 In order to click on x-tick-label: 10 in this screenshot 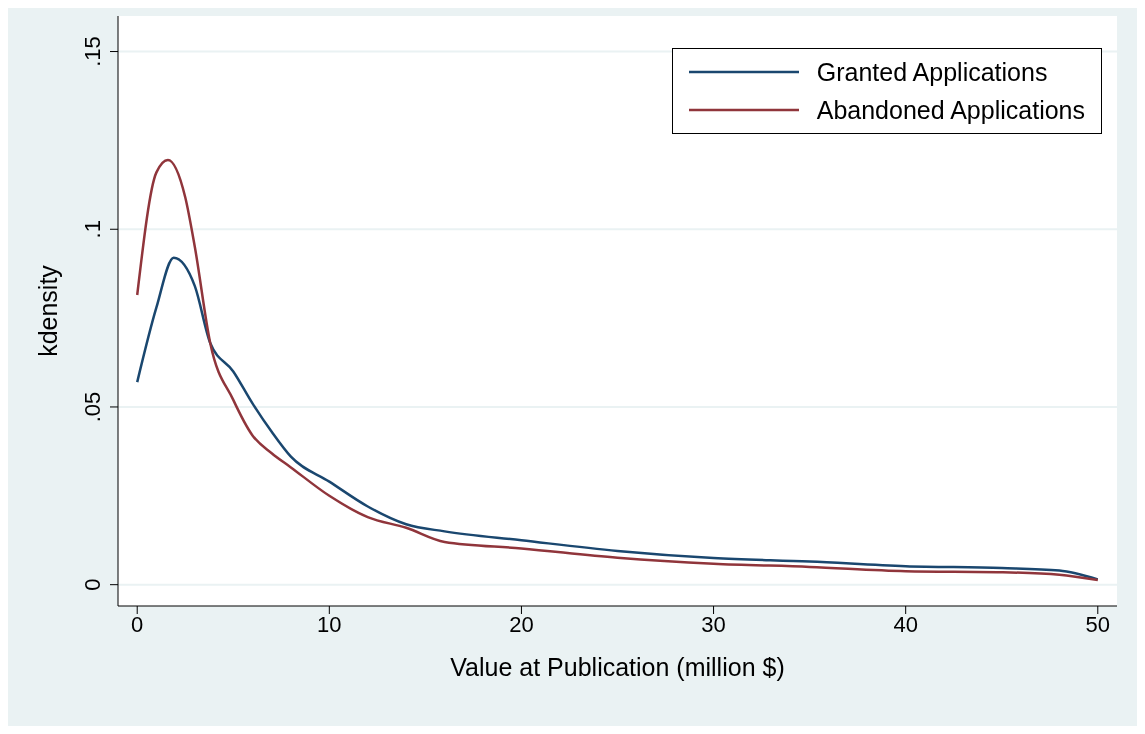, I will do `click(329, 624)`.